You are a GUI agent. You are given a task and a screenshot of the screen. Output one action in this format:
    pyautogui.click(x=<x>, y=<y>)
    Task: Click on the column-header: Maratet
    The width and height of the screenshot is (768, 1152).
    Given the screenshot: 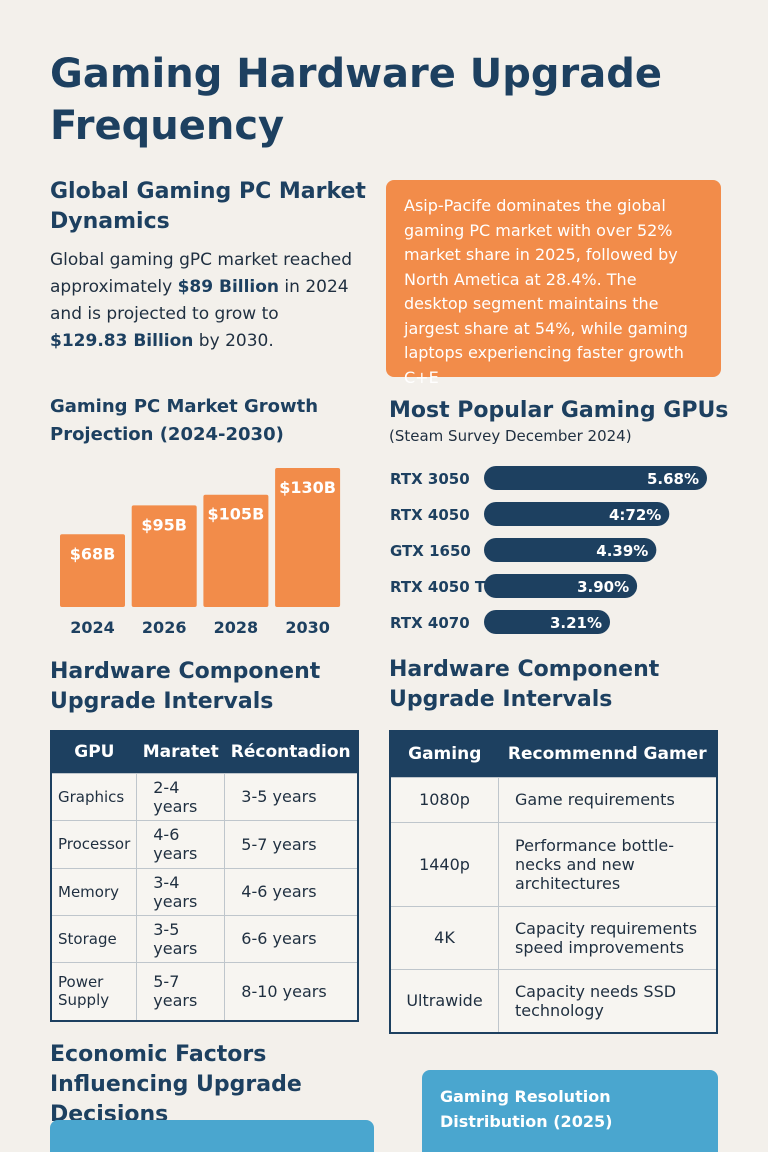 What is the action you would take?
    pyautogui.click(x=180, y=752)
    